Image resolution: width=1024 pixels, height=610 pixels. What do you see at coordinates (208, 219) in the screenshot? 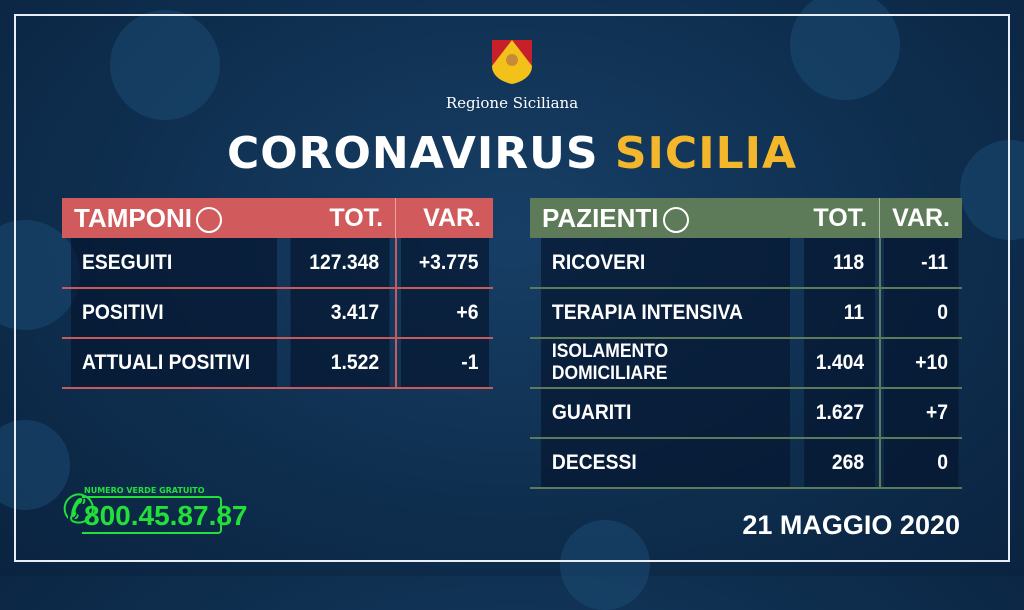
I see `swab-icon` at bounding box center [208, 219].